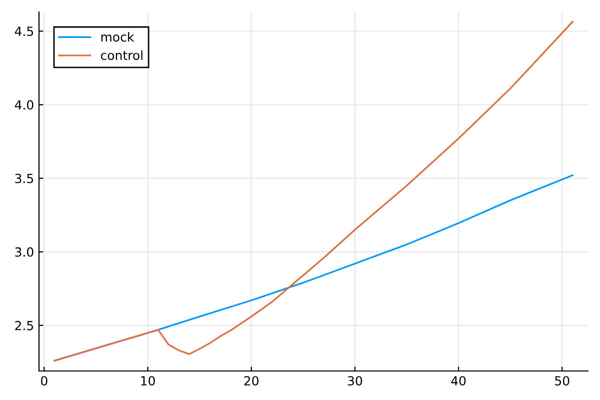  I want to click on x-tick-label: 10, so click(148, 381).